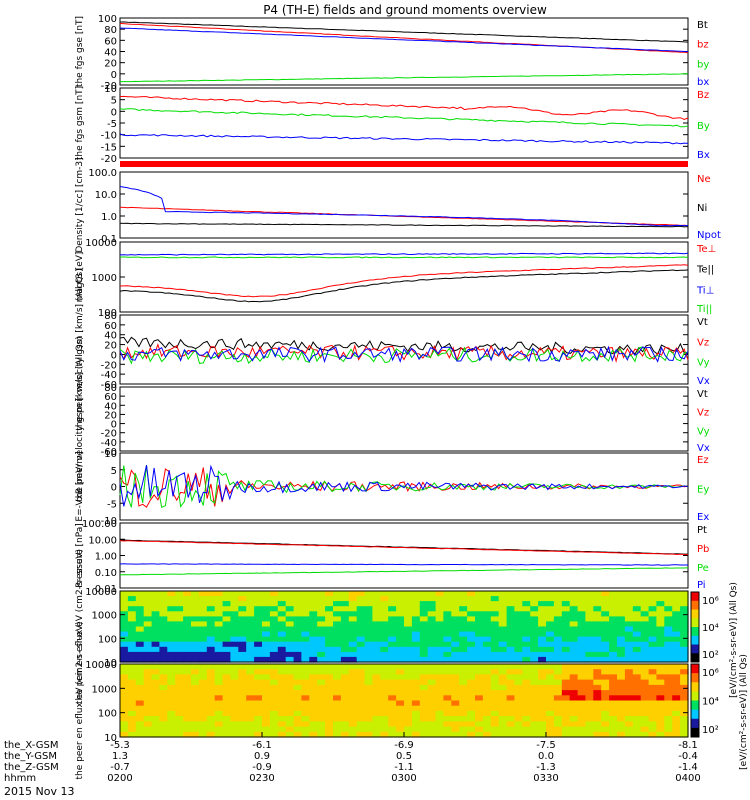 Image resolution: width=750 pixels, height=800 pixels. What do you see at coordinates (109, 147) in the screenshot?
I see `ytick-label: -15` at bounding box center [109, 147].